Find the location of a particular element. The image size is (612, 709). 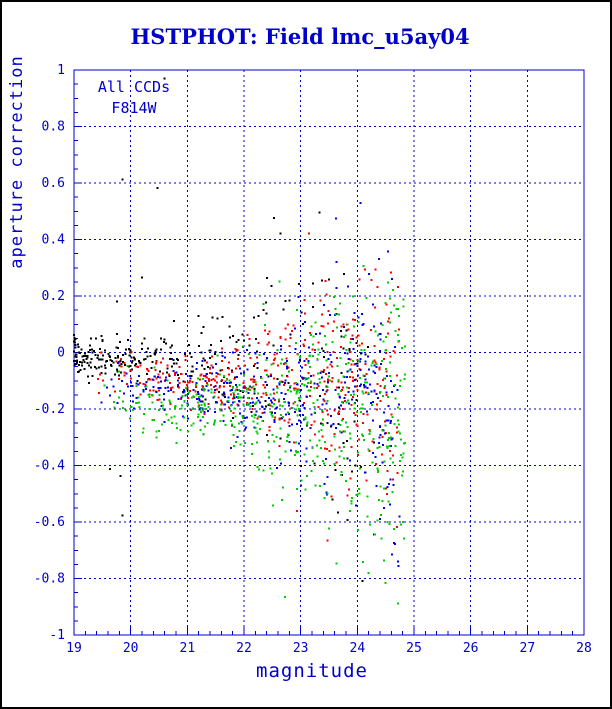

x-tick-label: 28 is located at coordinates (584, 648).